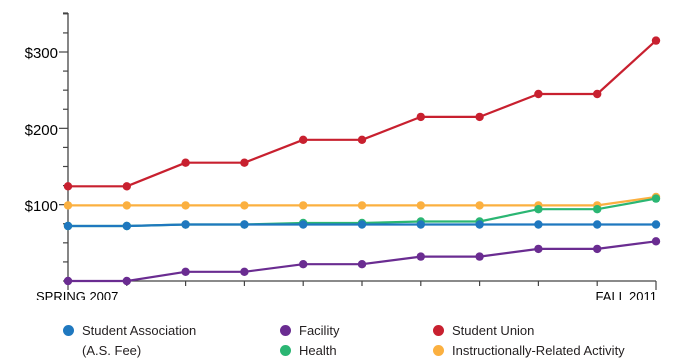  Describe the element at coordinates (41, 130) in the screenshot. I see `y-tick-label-200: $200` at that location.